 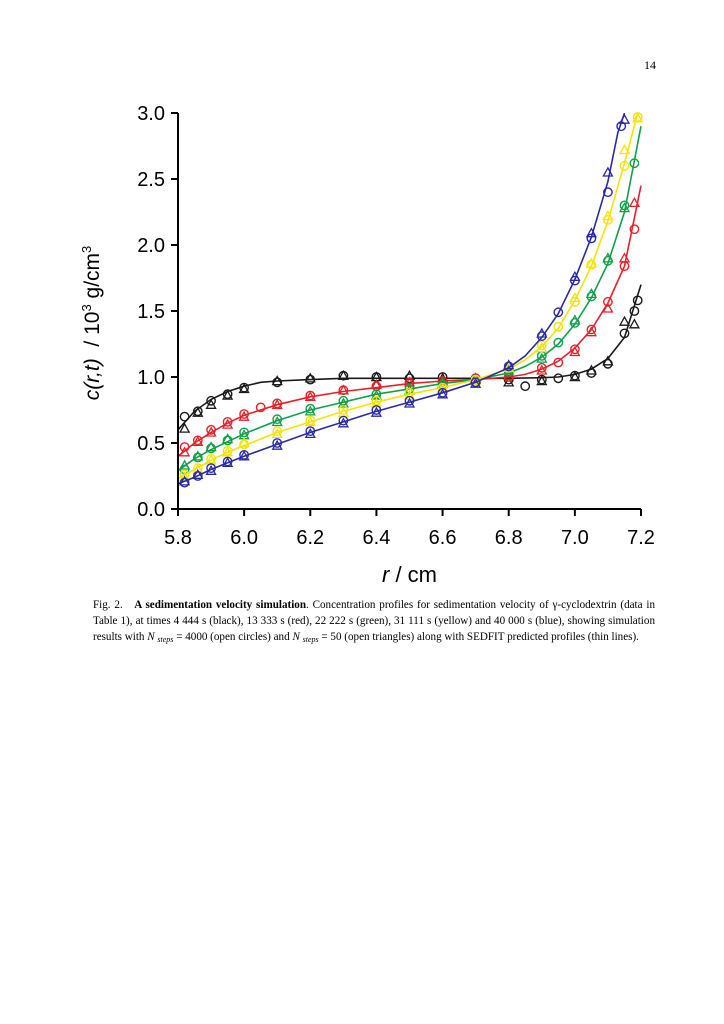 I want to click on caption-title: A sedimentation velocity simulation, so click(x=220, y=605).